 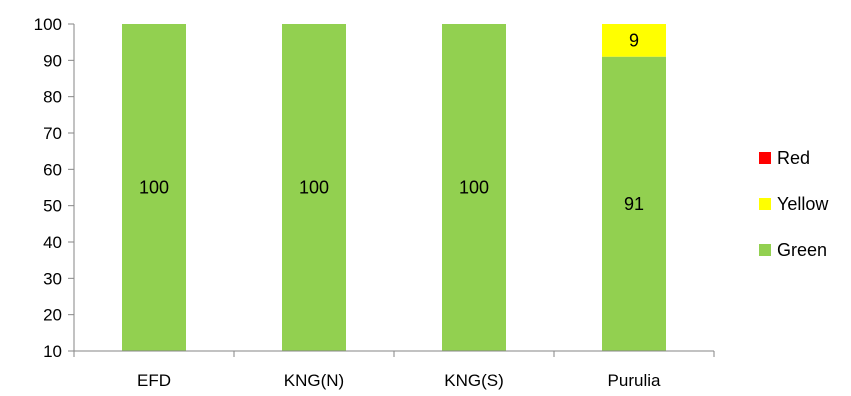 I want to click on bar-green-purulia, so click(x=634, y=203).